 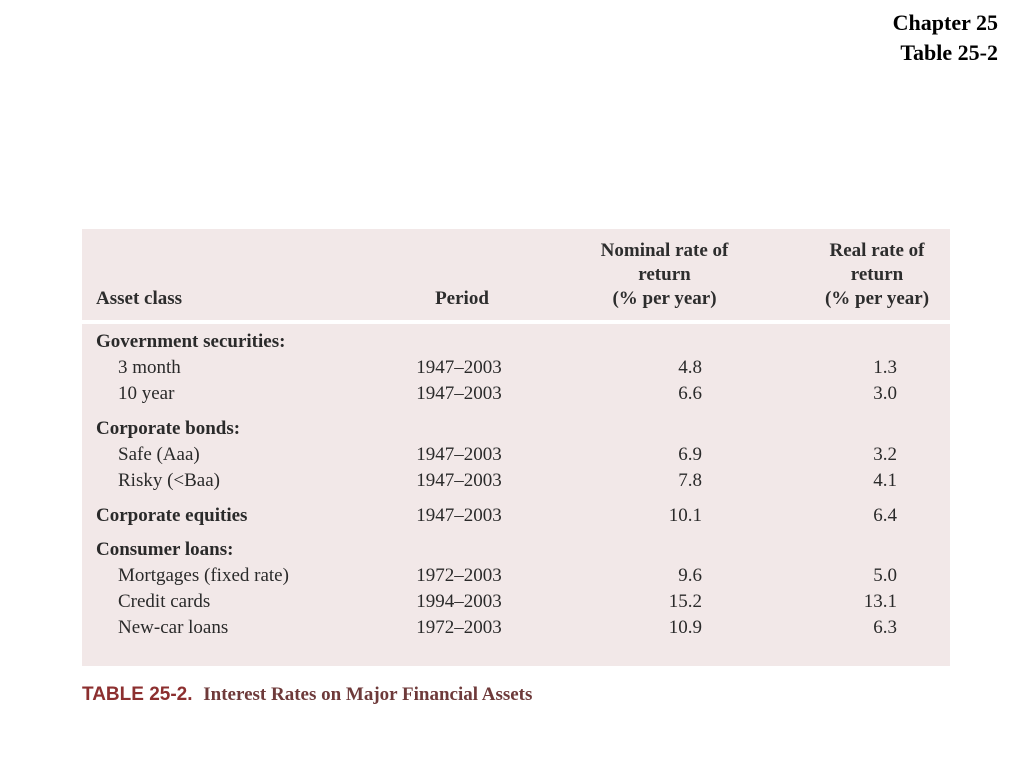 I want to click on row-label: Safe (Aaa), so click(x=159, y=454).